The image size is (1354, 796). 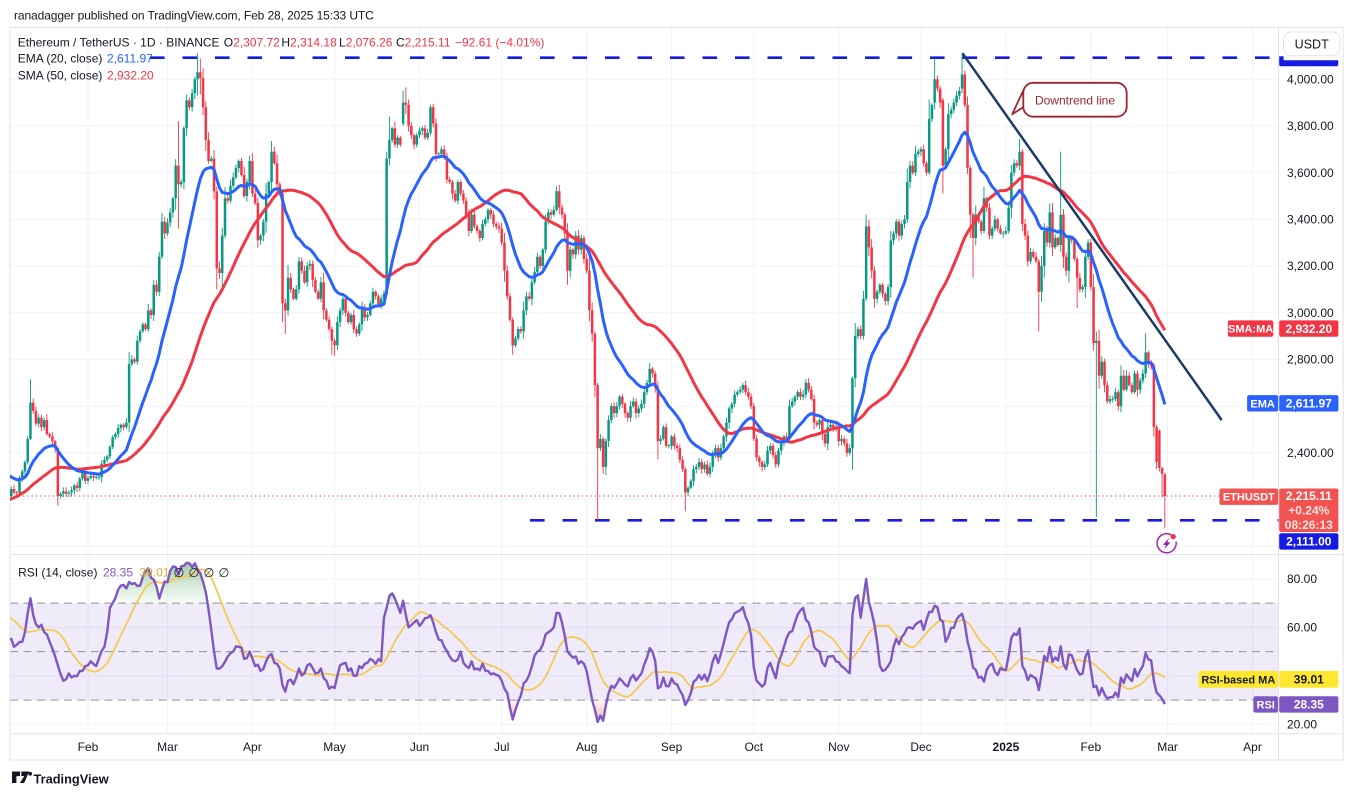 What do you see at coordinates (753, 747) in the screenshot?
I see `svg-text: Oct` at bounding box center [753, 747].